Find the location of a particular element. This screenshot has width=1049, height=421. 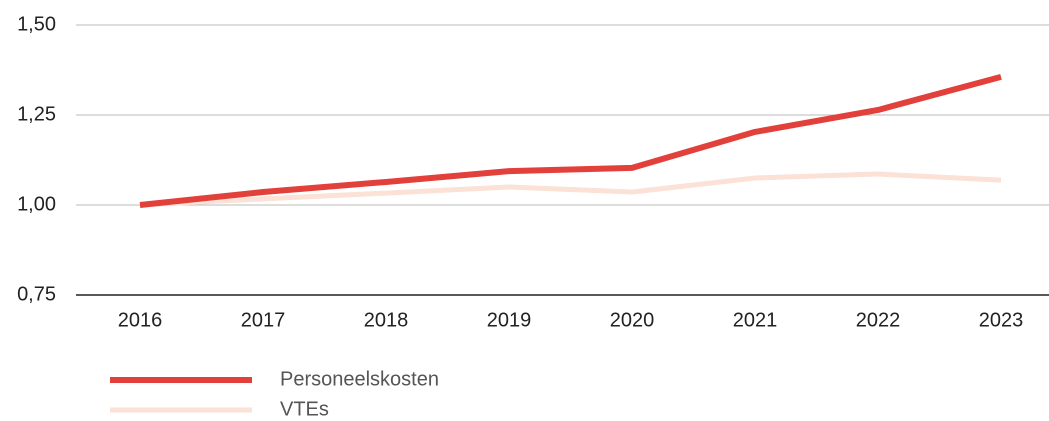

legend-label: Personeelskosten is located at coordinates (359, 379).